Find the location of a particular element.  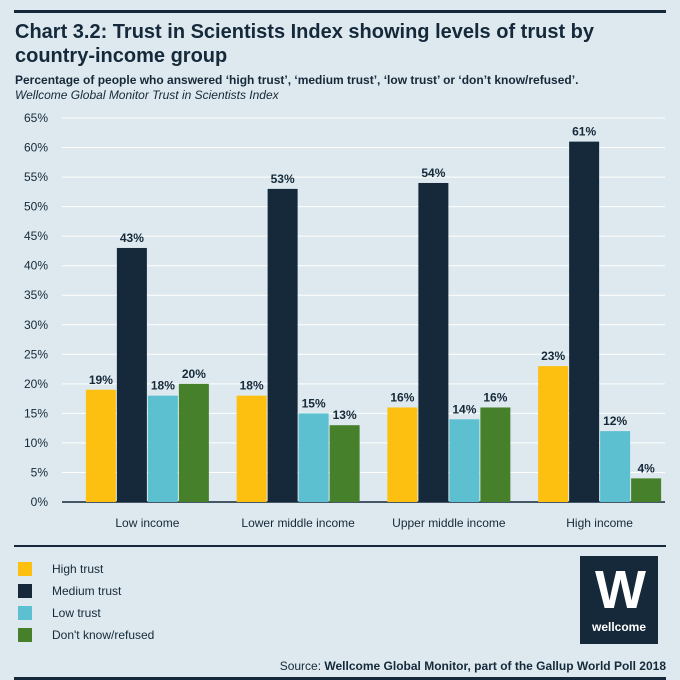

y-tick-label: 50% is located at coordinates (36, 207).